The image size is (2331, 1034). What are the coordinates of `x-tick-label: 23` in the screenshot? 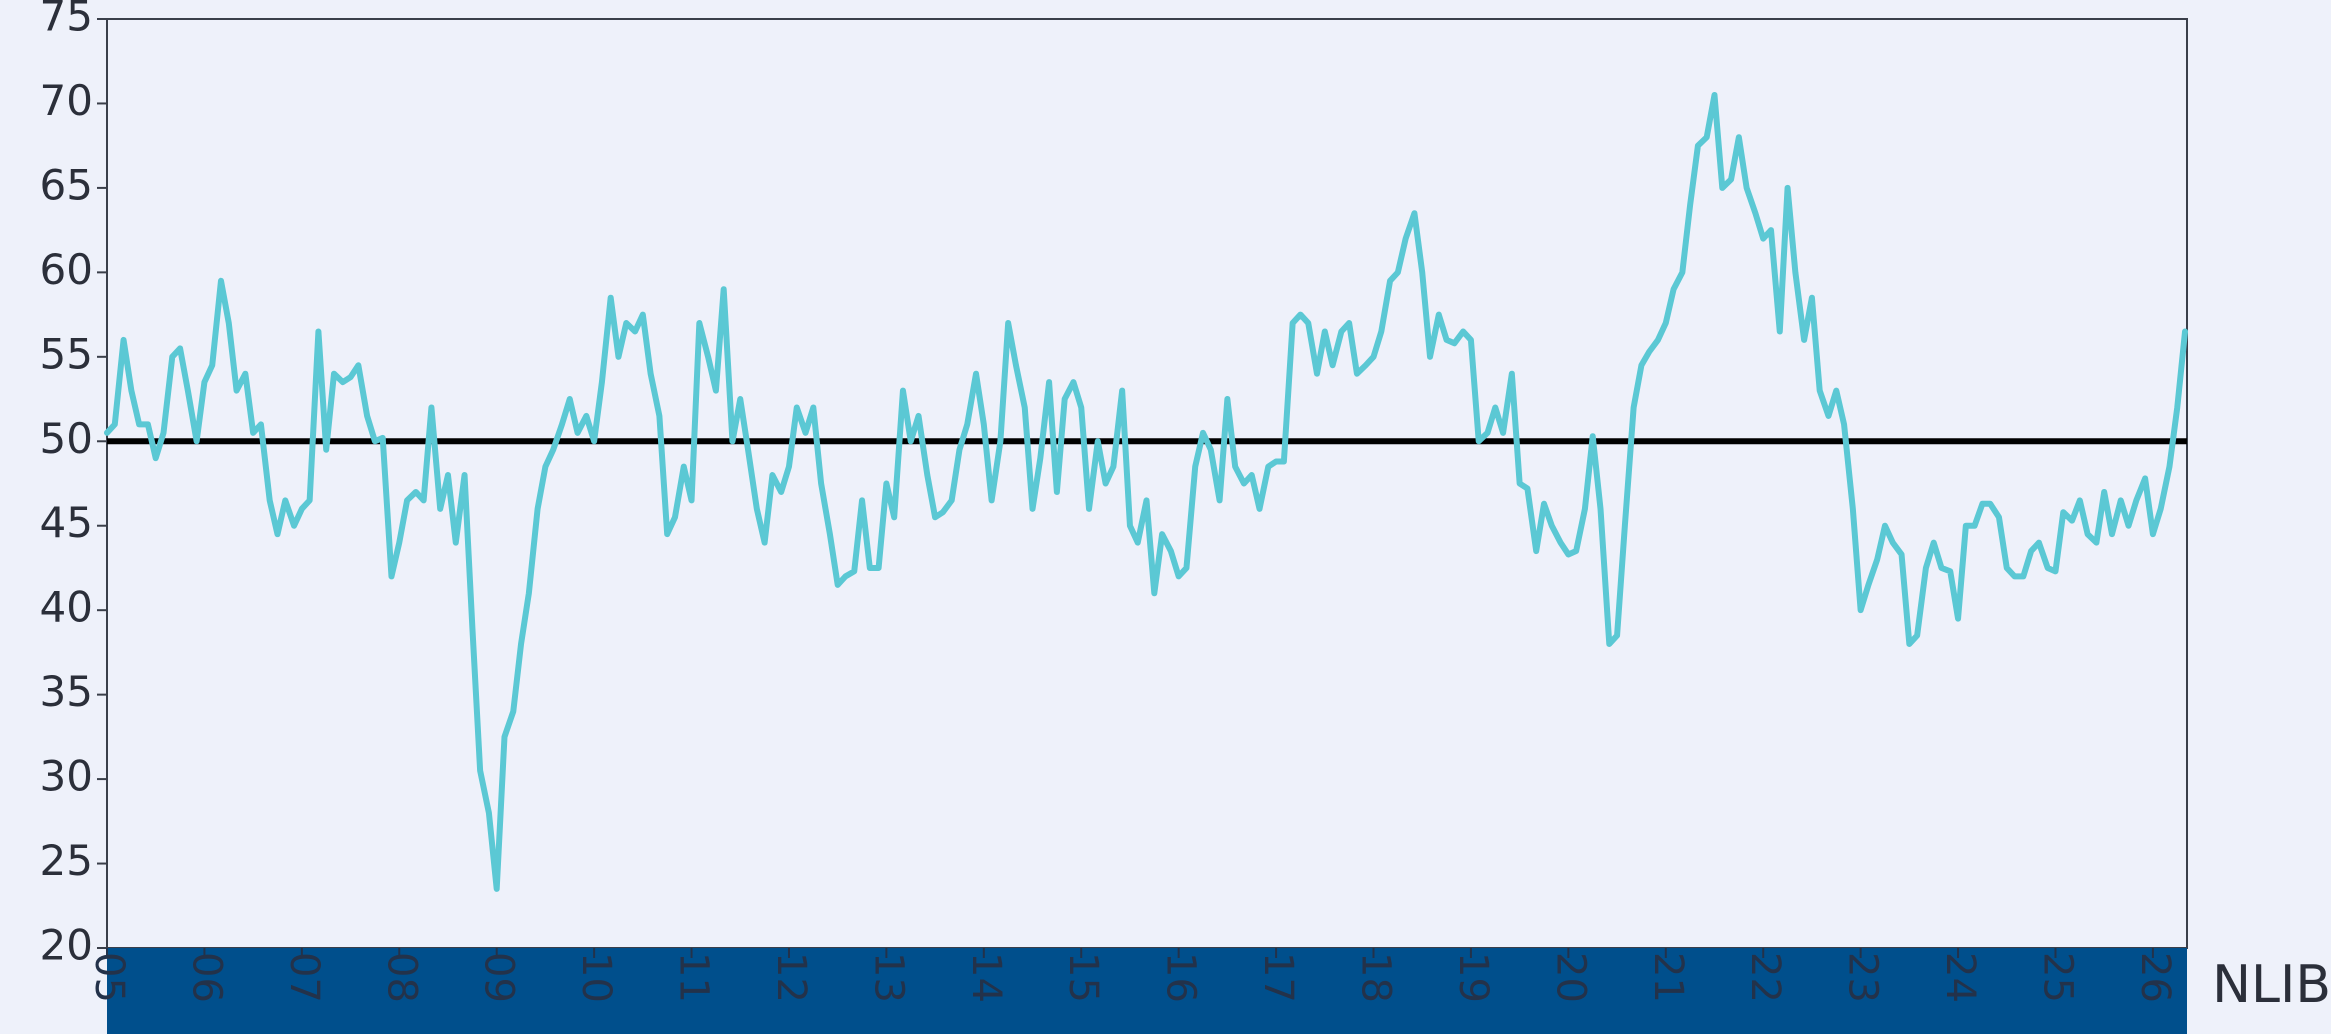 It's located at (1863, 977).